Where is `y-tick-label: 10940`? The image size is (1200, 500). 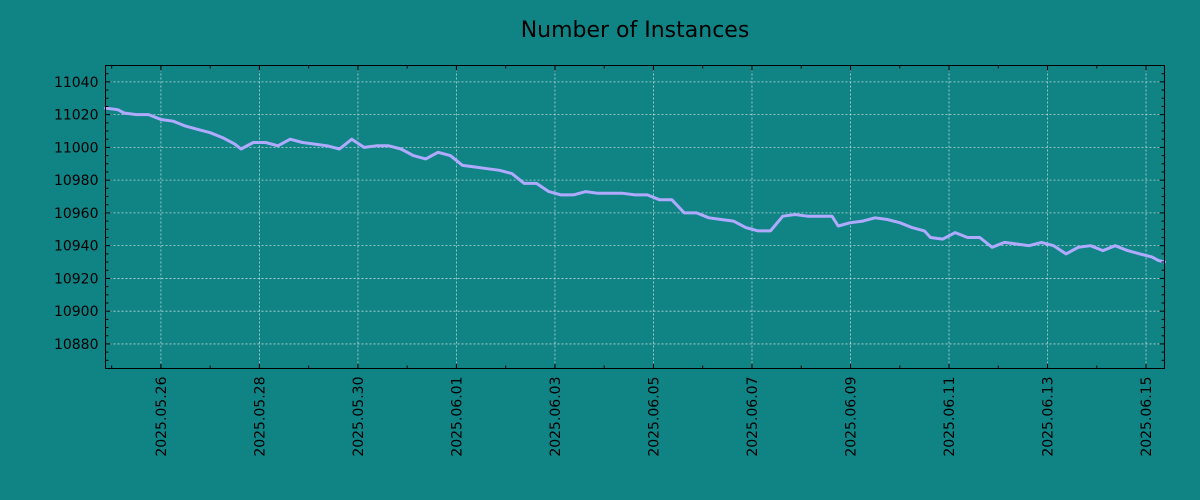
y-tick-label: 10940 is located at coordinates (76, 247).